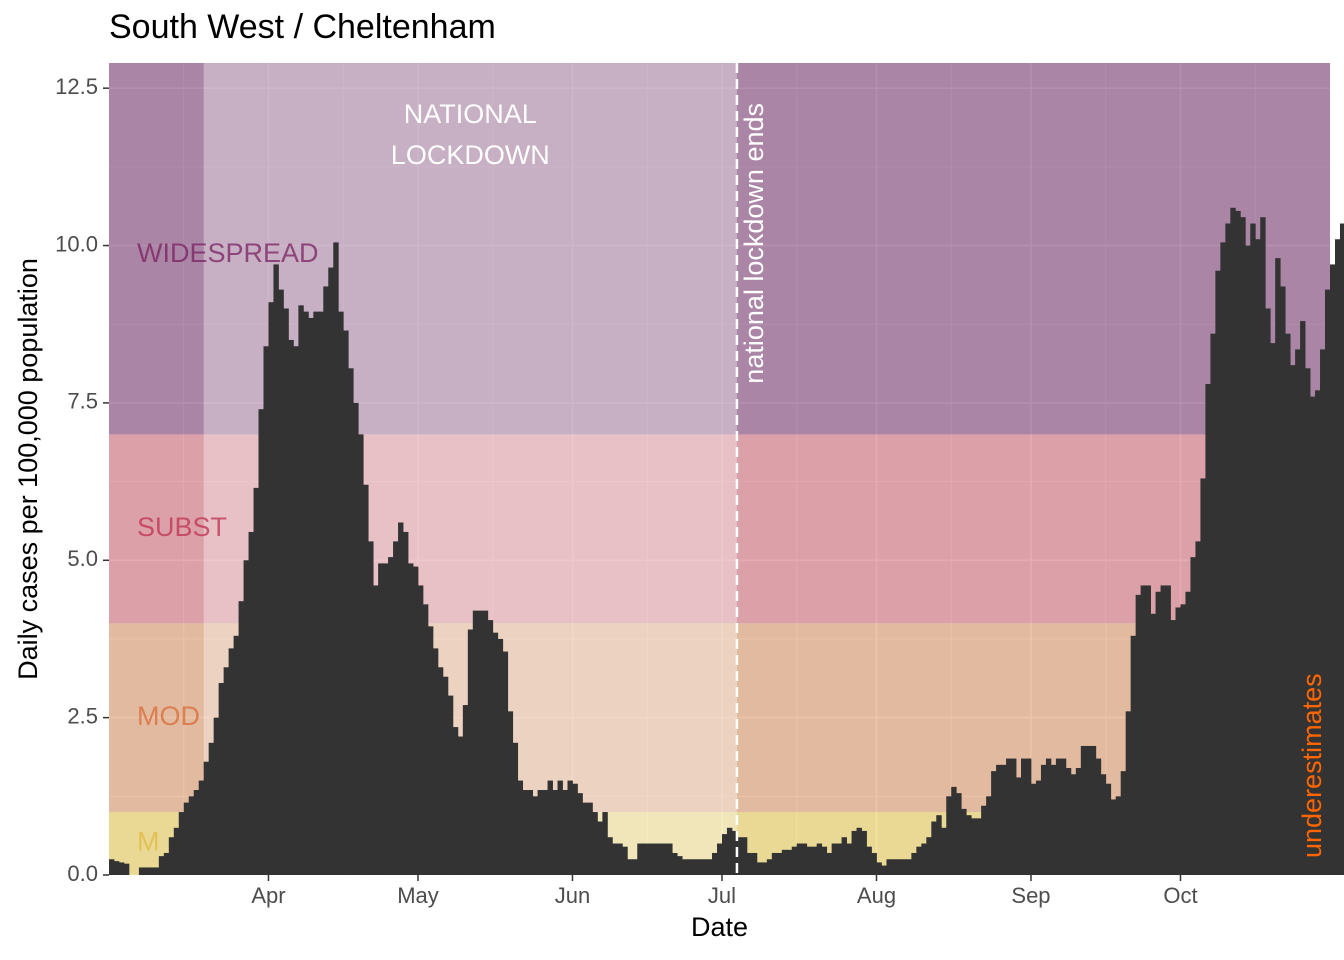 This screenshot has height=960, width=1344. What do you see at coordinates (228, 253) in the screenshot?
I see `band-label-widespread: WIDESPREAD` at bounding box center [228, 253].